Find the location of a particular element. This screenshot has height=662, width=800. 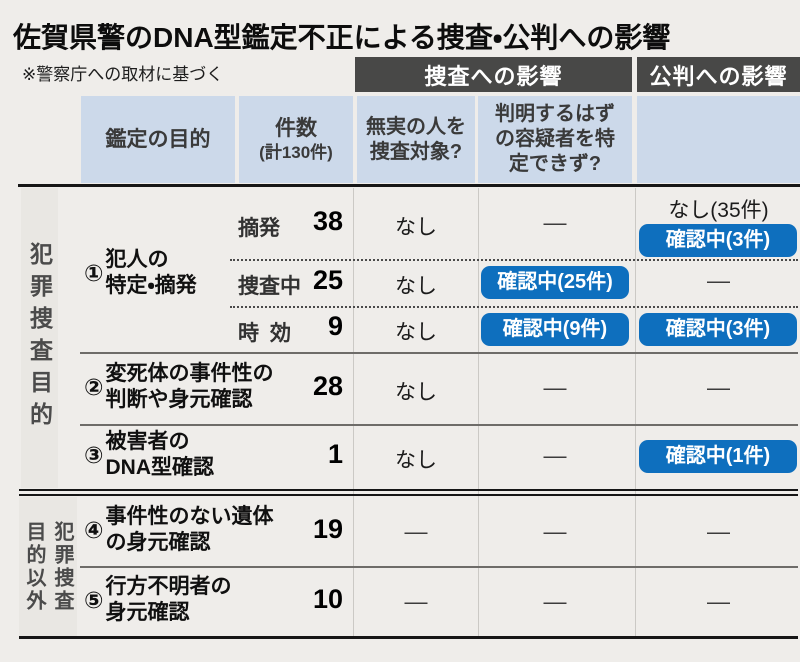

subheader-suspect-unidentified: 判明するはず の容疑者を特 定できず? is located at coordinates (555, 139).